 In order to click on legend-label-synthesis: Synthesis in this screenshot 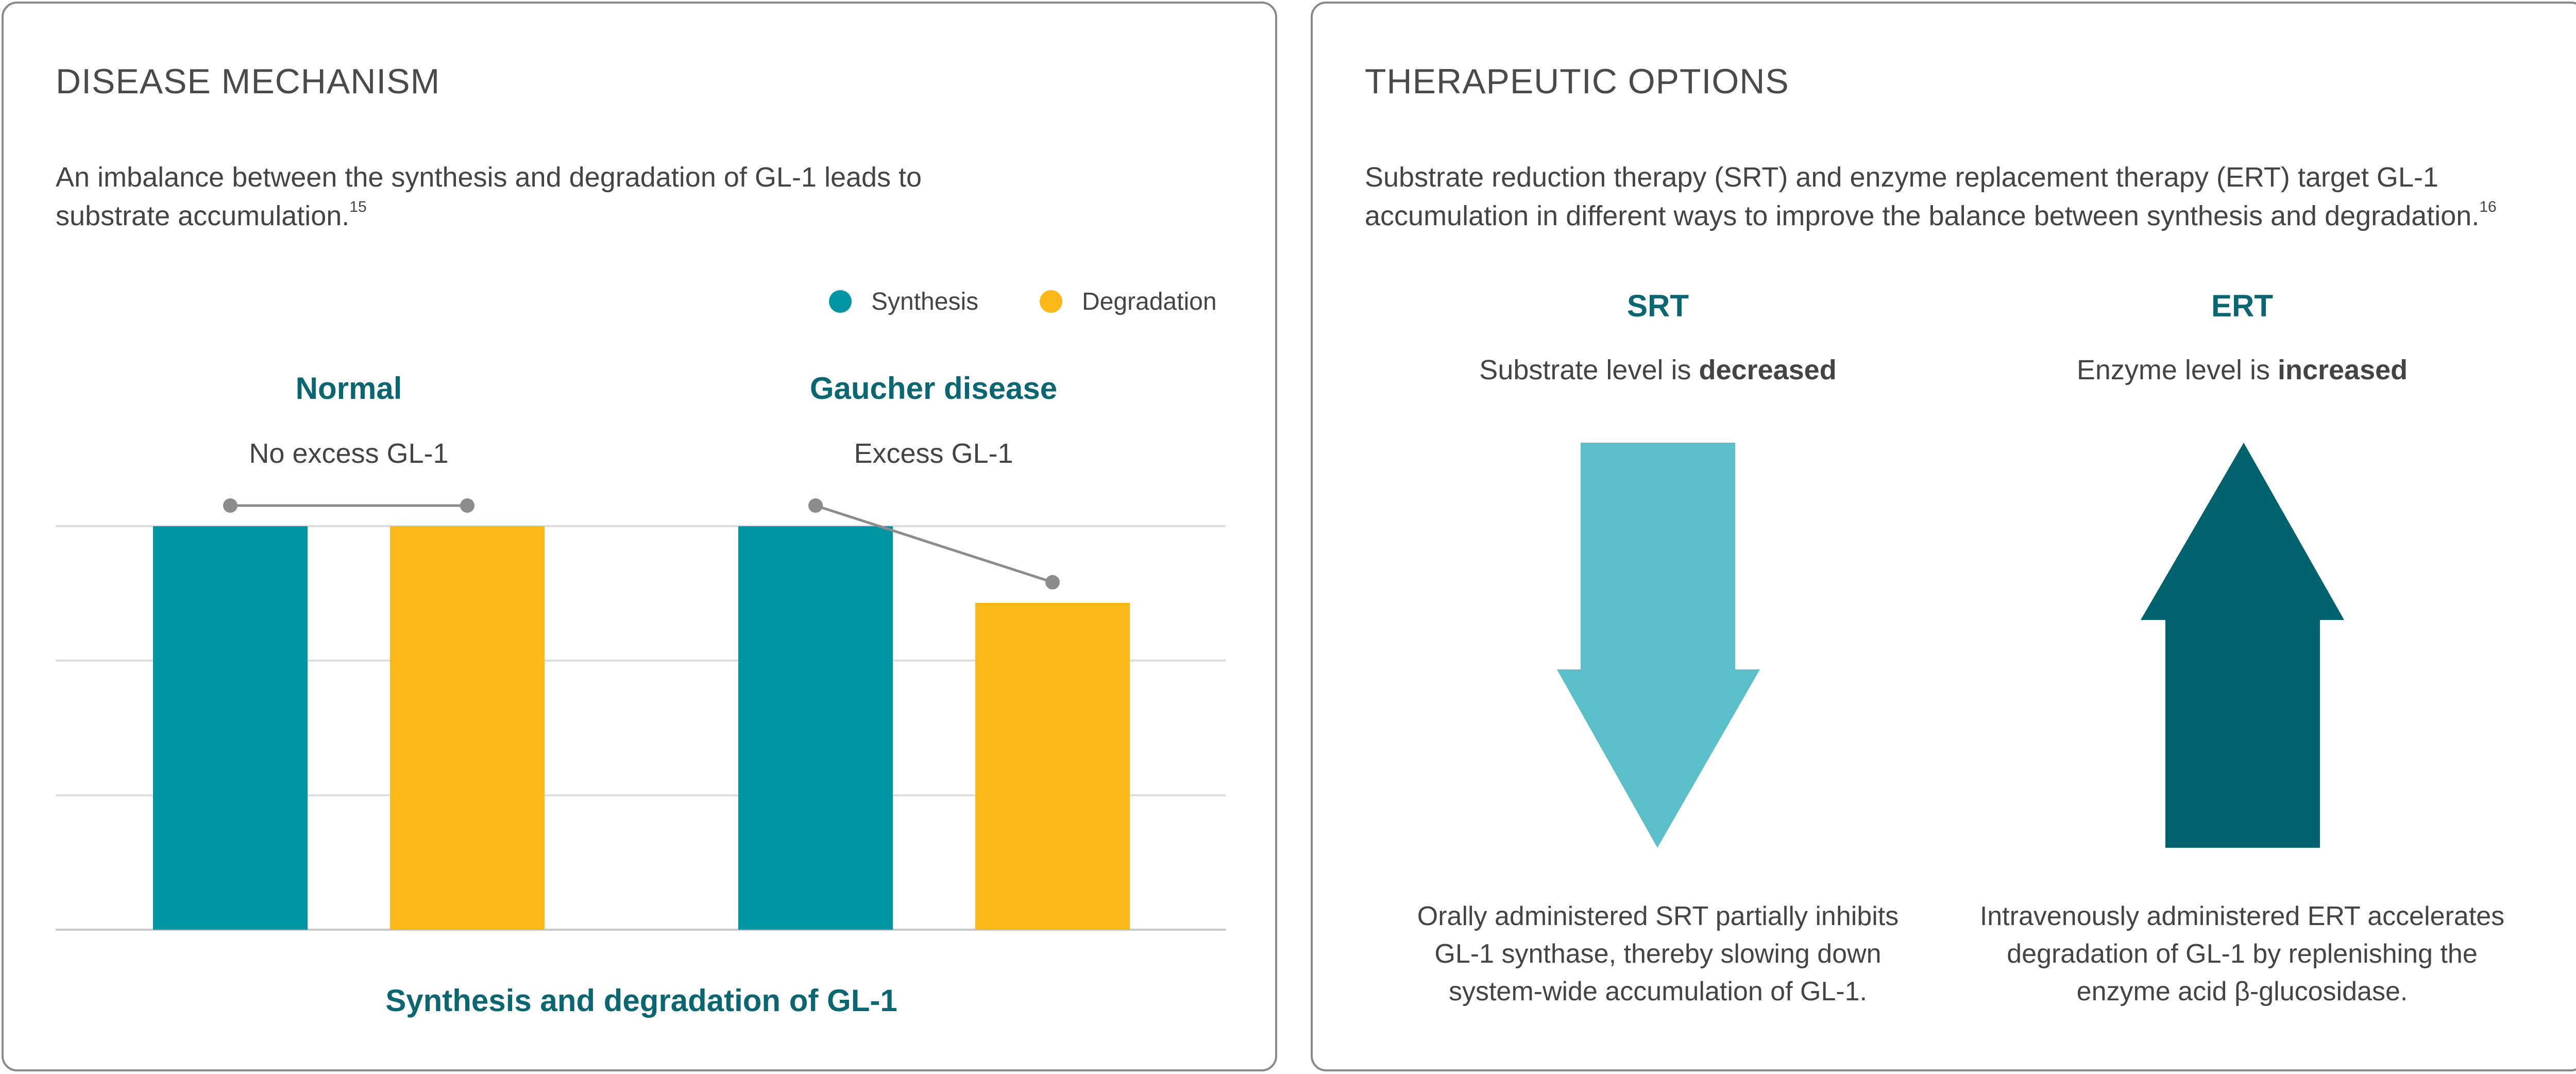, I will do `click(925, 301)`.